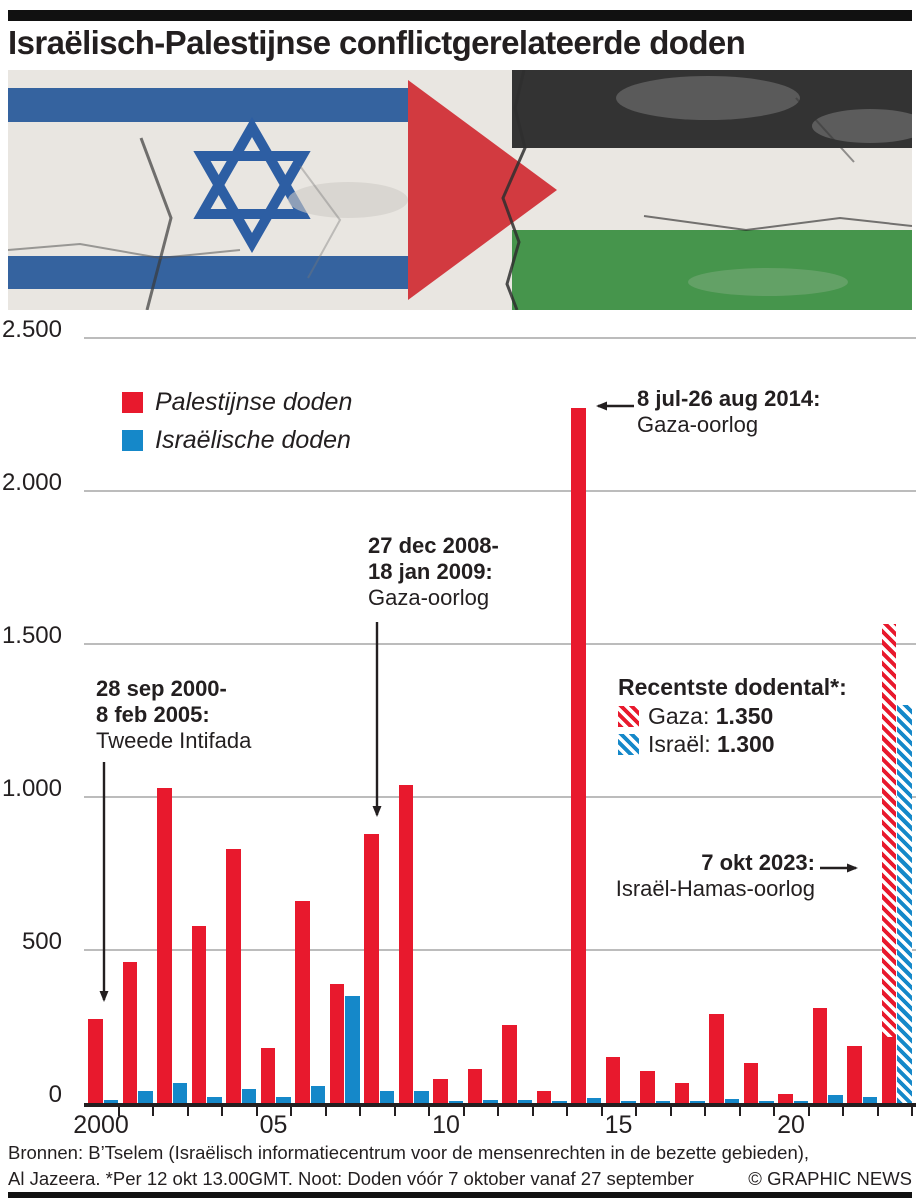 Image resolution: width=920 pixels, height=1200 pixels. Describe the element at coordinates (317, 1094) in the screenshot. I see `bar-israeli-2006` at that location.